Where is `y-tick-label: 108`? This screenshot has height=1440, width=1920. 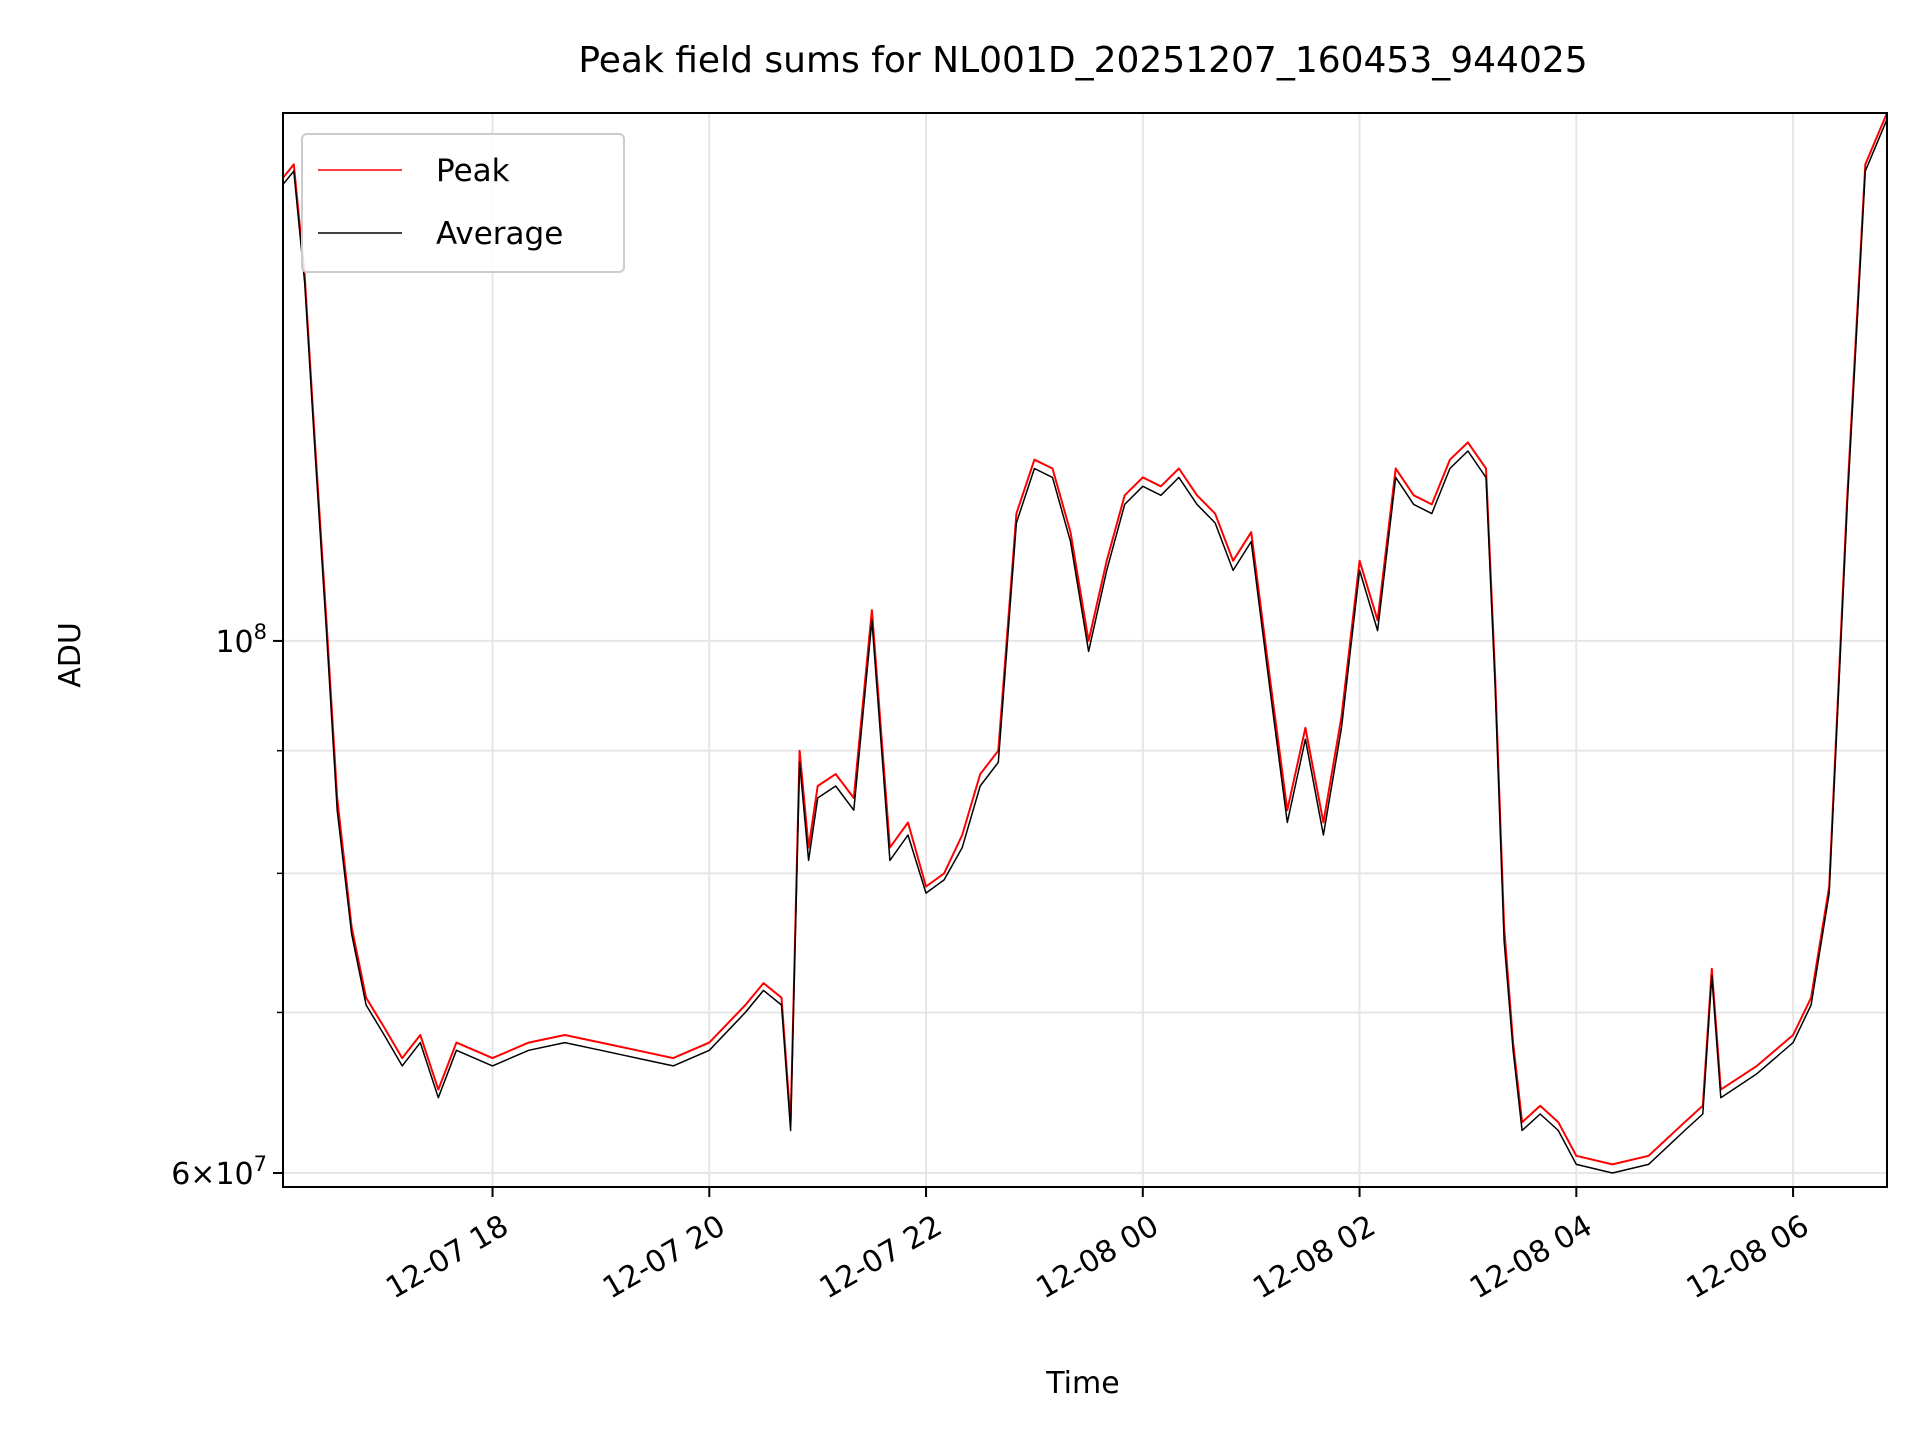
y-tick-label: 108 is located at coordinates (241, 640).